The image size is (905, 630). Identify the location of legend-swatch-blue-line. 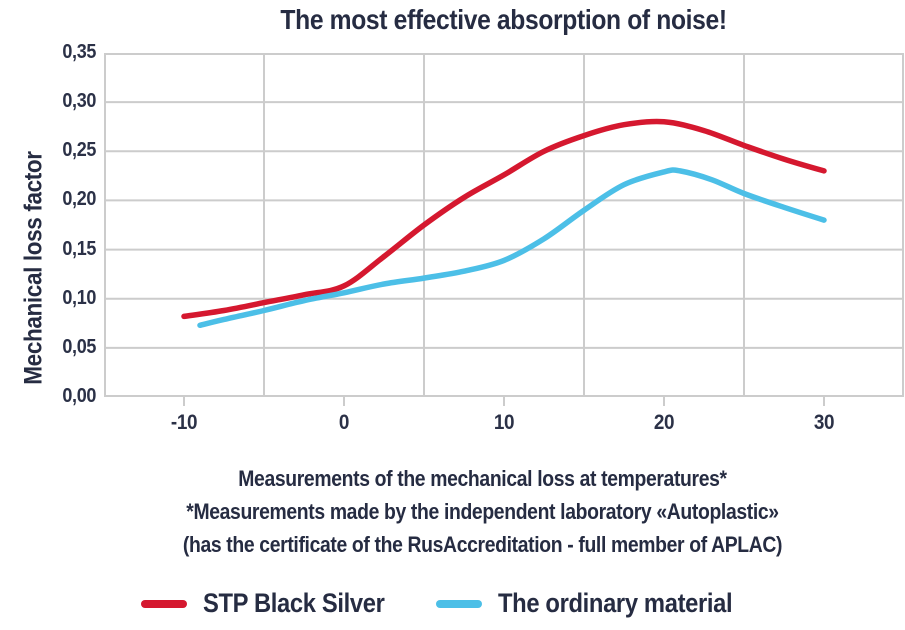
(458, 603).